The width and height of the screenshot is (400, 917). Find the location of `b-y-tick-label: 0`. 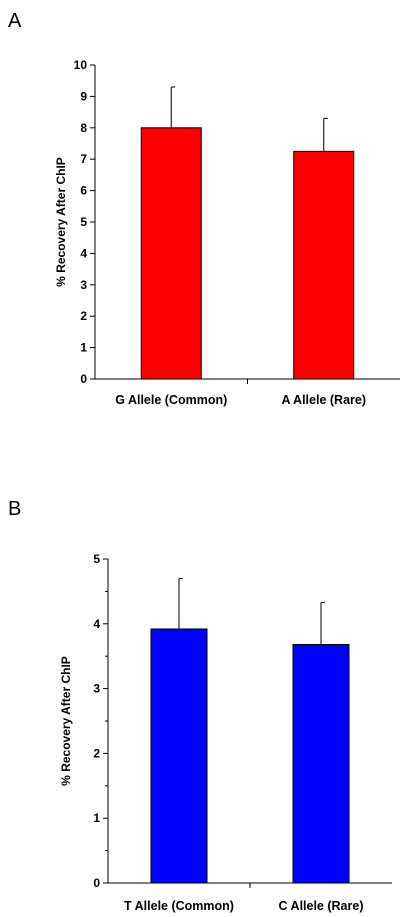

b-y-tick-label: 0 is located at coordinates (96, 883).